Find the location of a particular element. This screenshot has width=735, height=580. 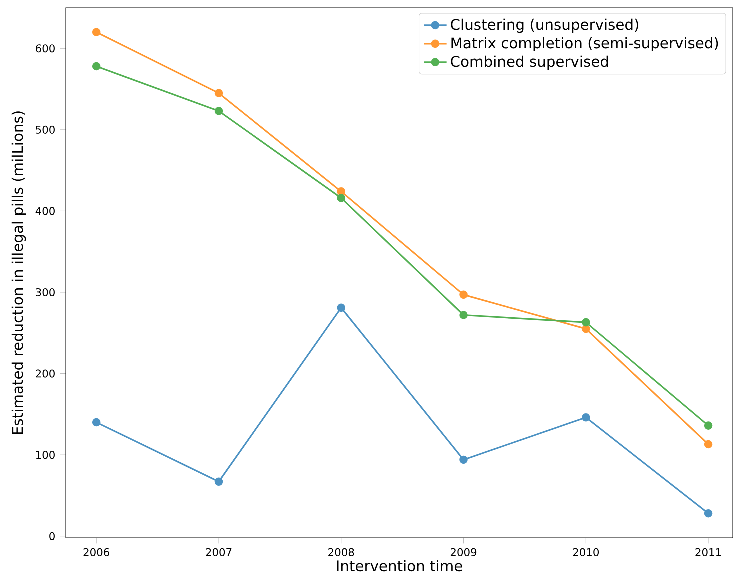

legend-label: Clustering (unsupervised) is located at coordinates (544, 26).